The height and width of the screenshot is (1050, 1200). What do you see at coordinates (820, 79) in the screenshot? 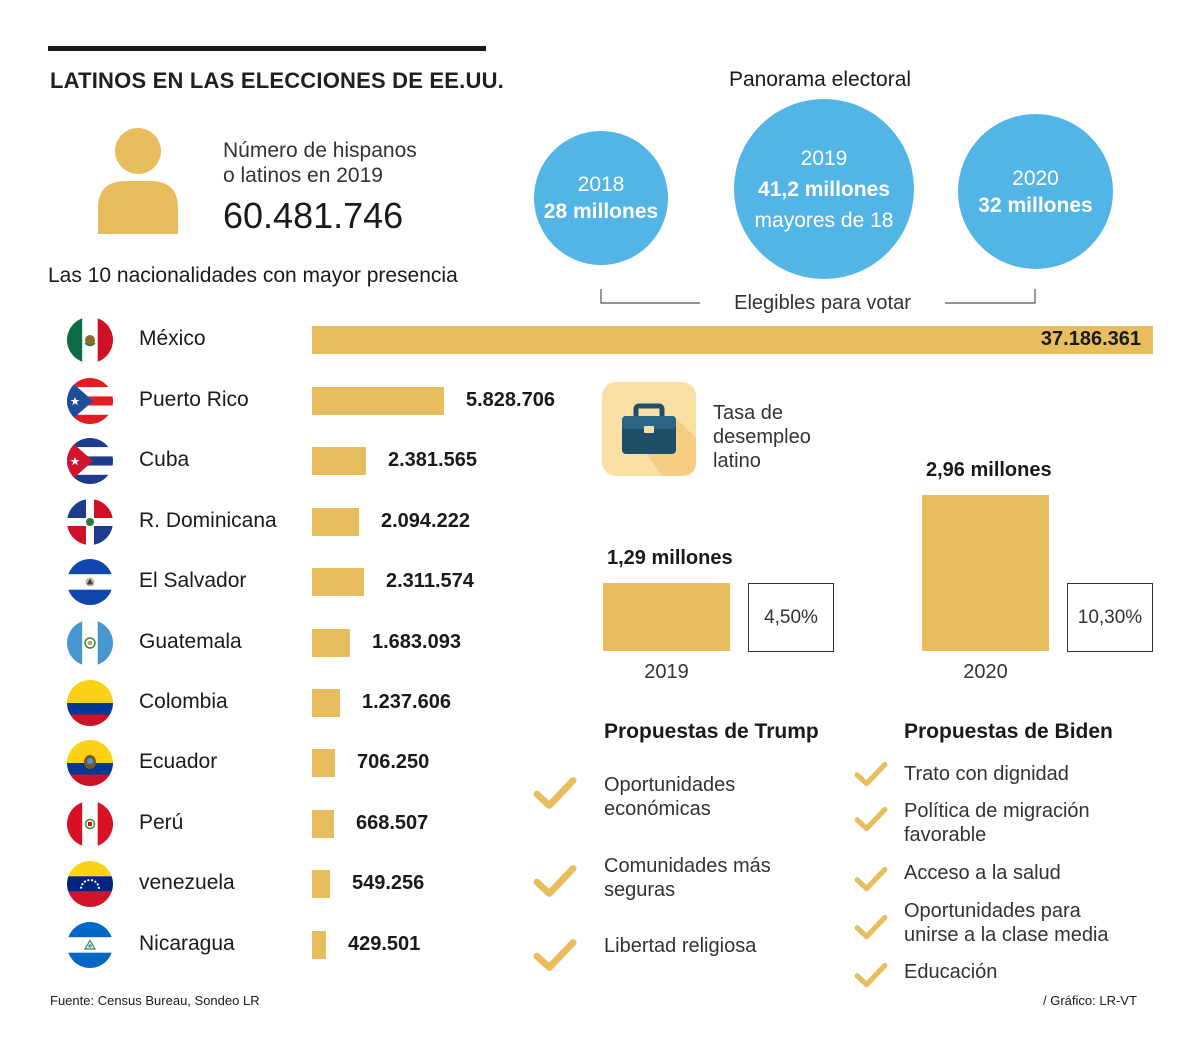
I see `panorama-title: Panorama electoral` at bounding box center [820, 79].